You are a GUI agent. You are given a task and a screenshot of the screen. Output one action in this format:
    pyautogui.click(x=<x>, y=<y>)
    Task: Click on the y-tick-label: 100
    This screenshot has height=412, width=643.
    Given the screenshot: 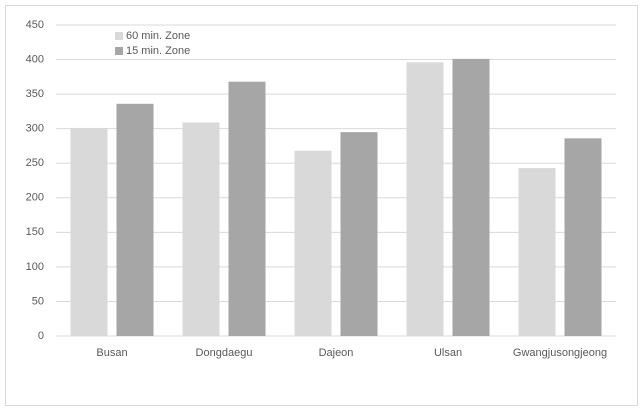 What is the action you would take?
    pyautogui.click(x=35, y=267)
    